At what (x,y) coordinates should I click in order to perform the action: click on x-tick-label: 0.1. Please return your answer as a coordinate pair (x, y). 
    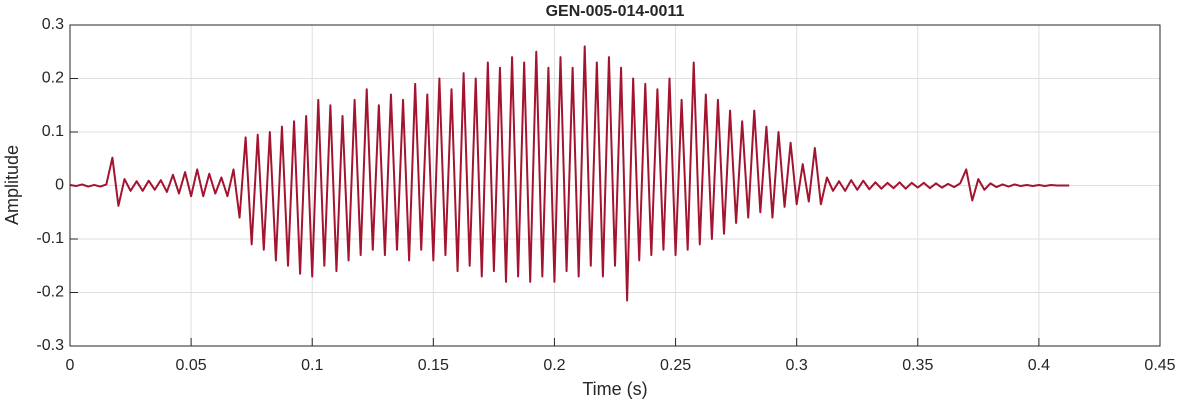
    Looking at the image, I should click on (312, 365).